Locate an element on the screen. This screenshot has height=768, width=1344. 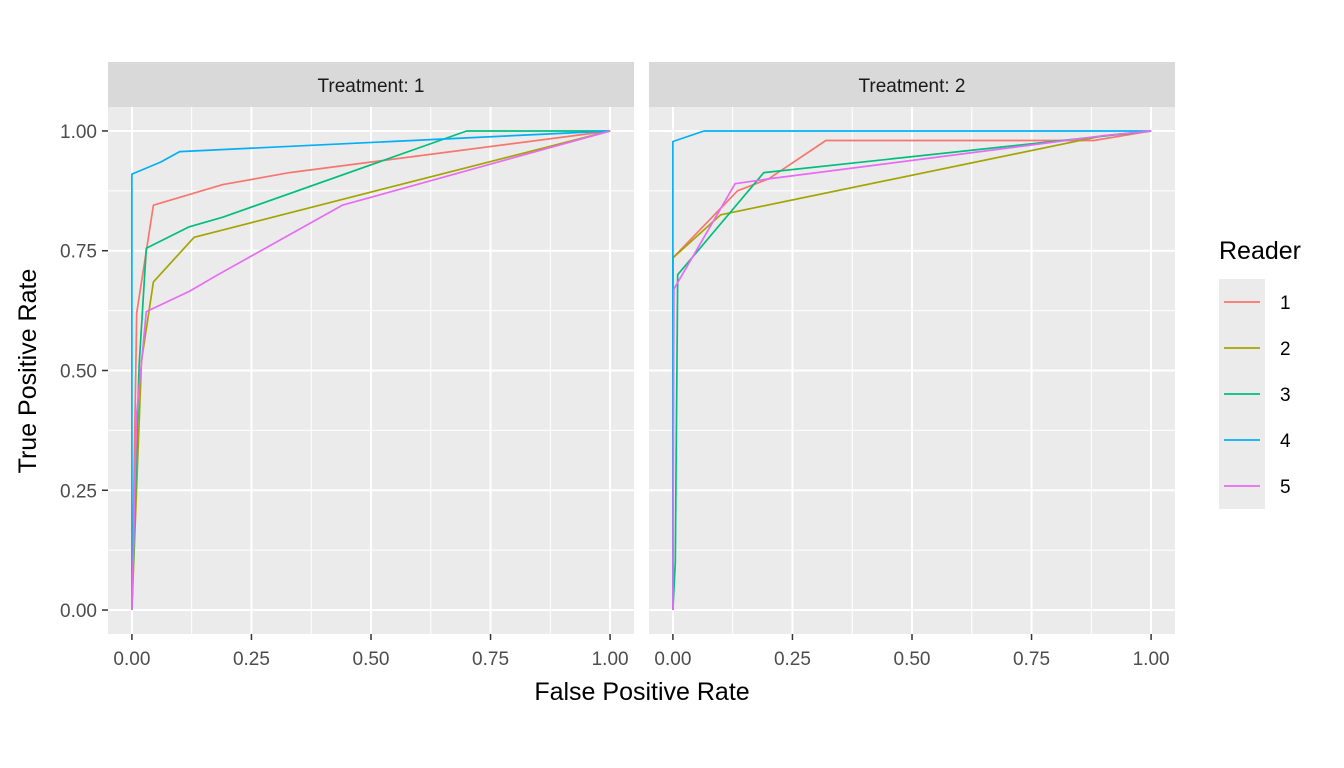
legend-title: Reader is located at coordinates (1260, 251).